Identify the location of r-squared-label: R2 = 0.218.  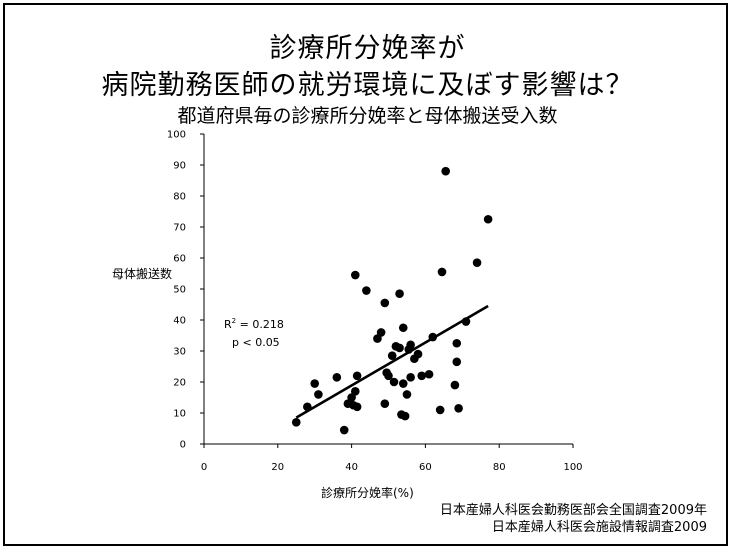
(254, 324).